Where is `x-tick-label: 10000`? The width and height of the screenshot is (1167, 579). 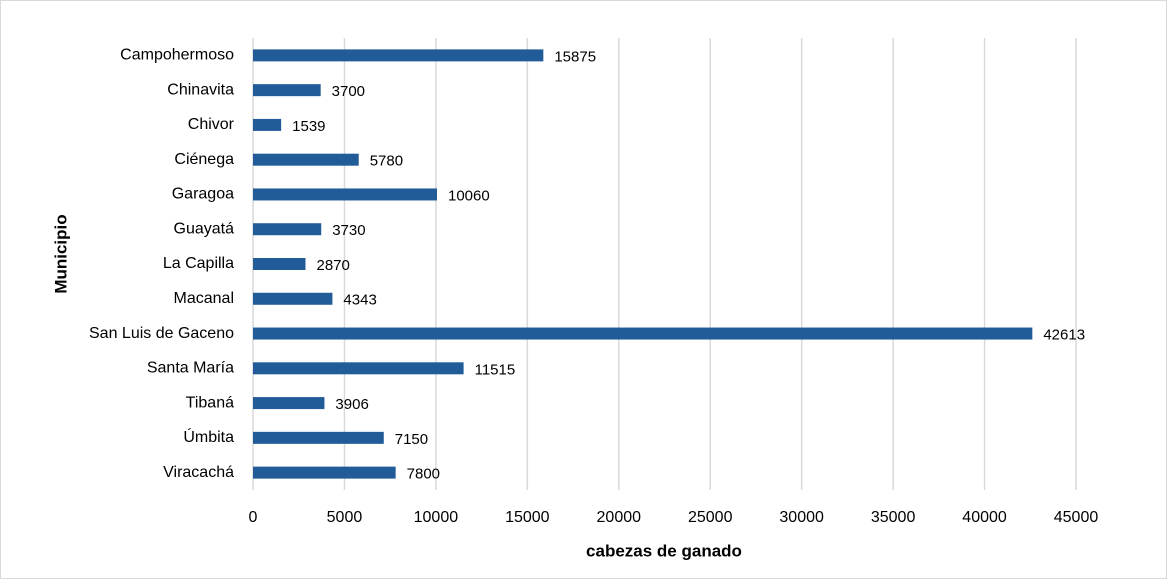 x-tick-label: 10000 is located at coordinates (436, 517).